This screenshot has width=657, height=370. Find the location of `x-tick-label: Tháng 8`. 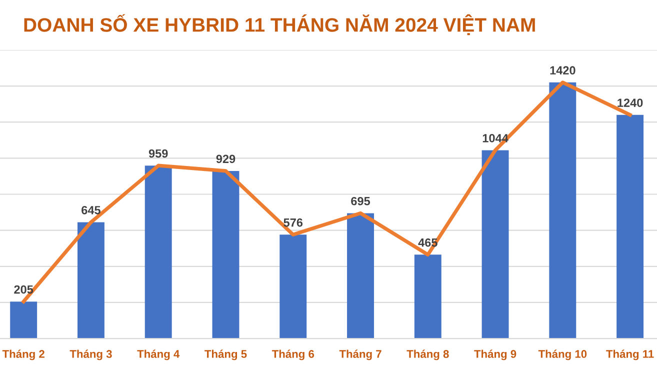

x-tick-label: Tháng 8 is located at coordinates (427, 355).